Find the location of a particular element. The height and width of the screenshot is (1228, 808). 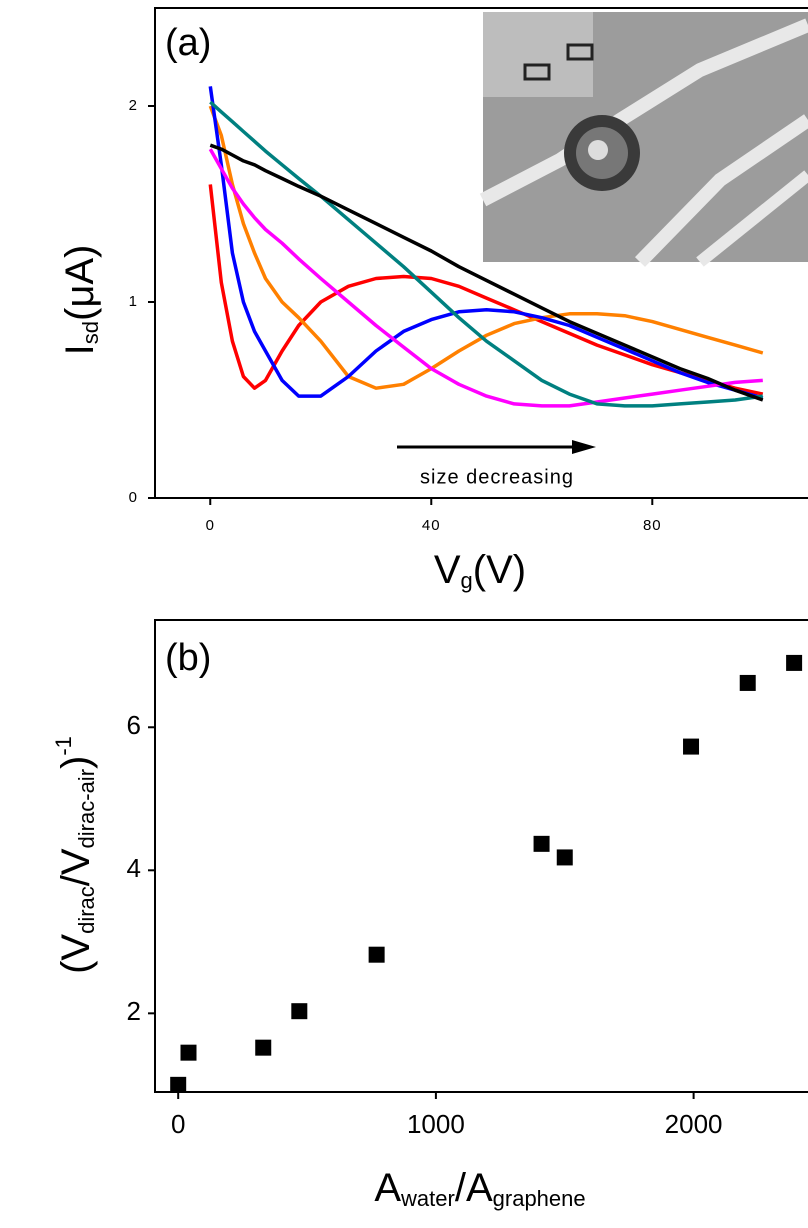

y-tick-label: 0 is located at coordinates (133, 497).